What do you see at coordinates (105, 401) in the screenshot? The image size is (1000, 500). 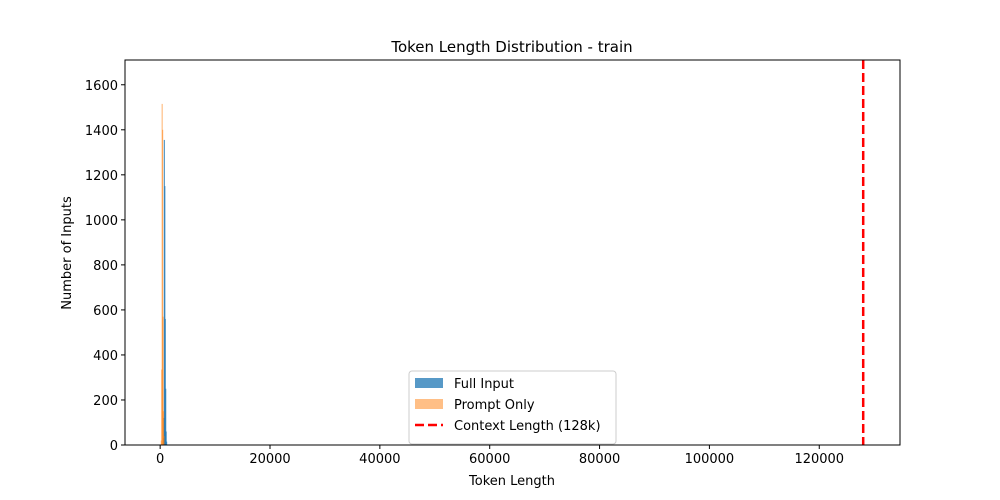 I see `y-tick-label: 200` at bounding box center [105, 401].